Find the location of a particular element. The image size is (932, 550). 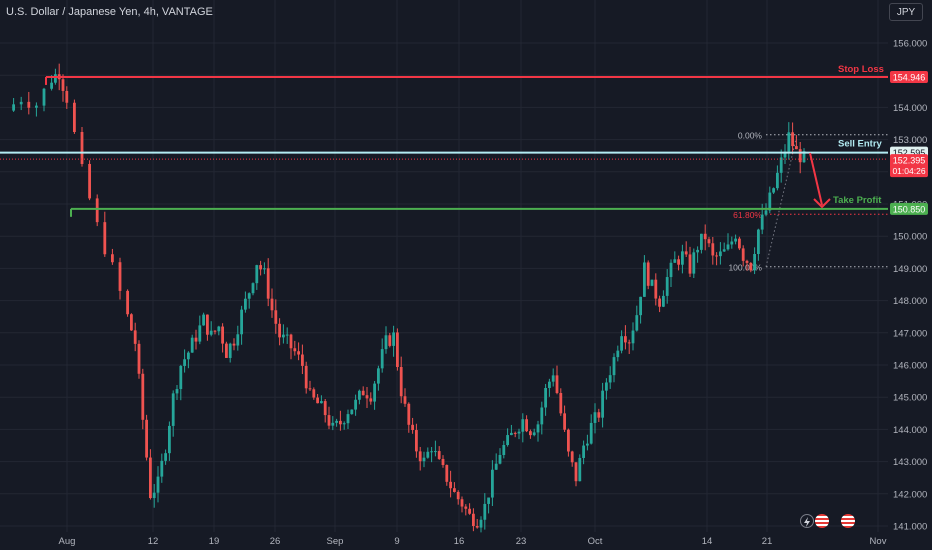

y-tick-label: 148.000 is located at coordinates (910, 301).